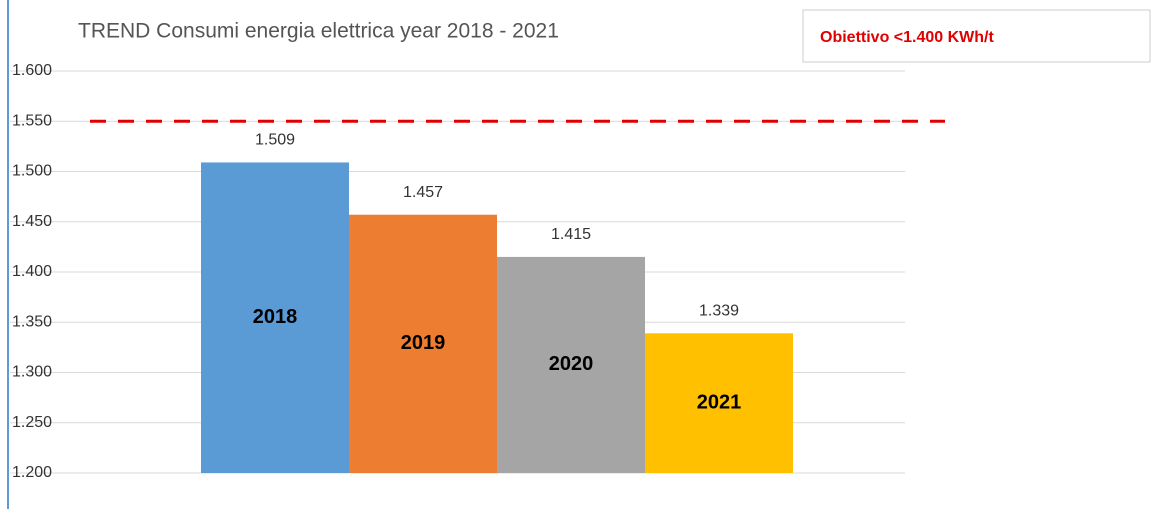  Describe the element at coordinates (275, 140) in the screenshot. I see `data-label: 1.509` at that location.